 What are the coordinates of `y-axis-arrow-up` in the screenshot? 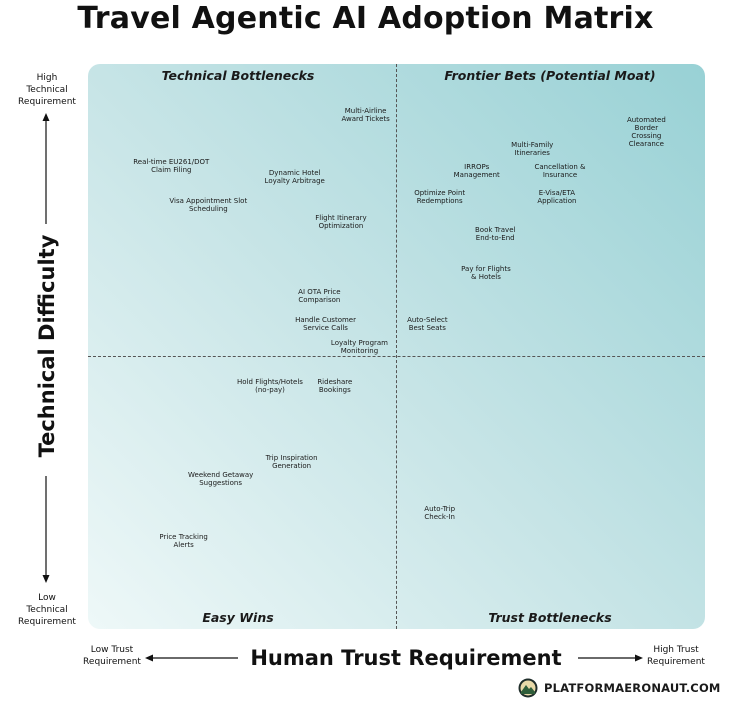 It's located at (46, 117).